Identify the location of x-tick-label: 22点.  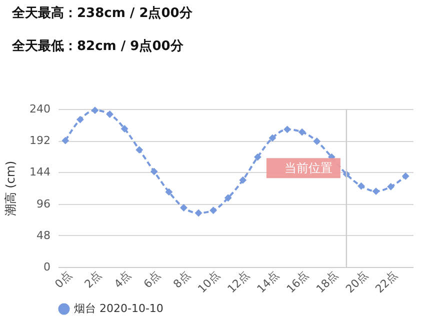
(386, 282).